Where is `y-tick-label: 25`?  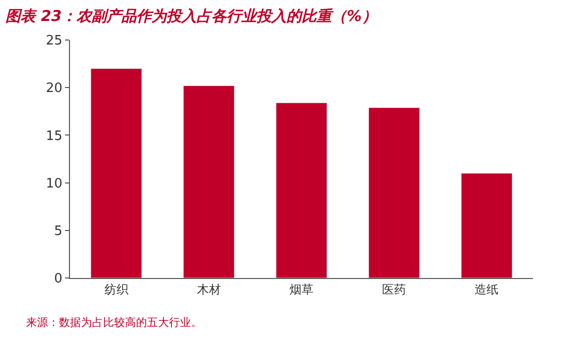 y-tick-label: 25 is located at coordinates (54, 41).